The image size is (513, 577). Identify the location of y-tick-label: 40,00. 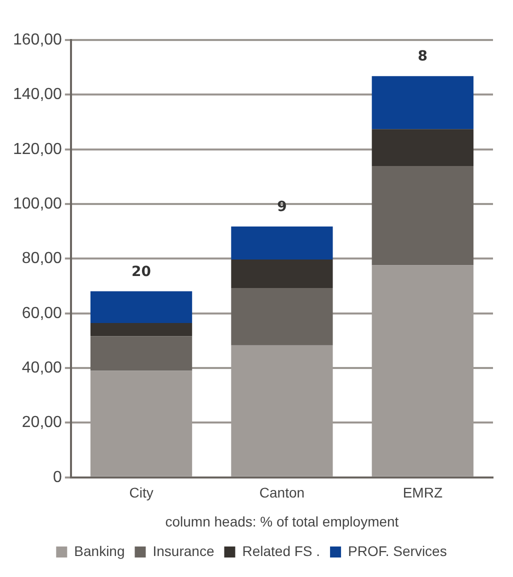
(42, 367).